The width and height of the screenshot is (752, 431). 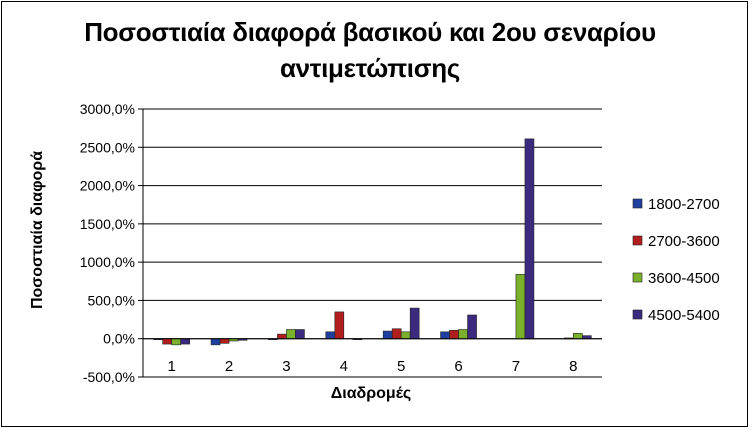 I want to click on y-tick-label: 500,0%, so click(x=111, y=300).